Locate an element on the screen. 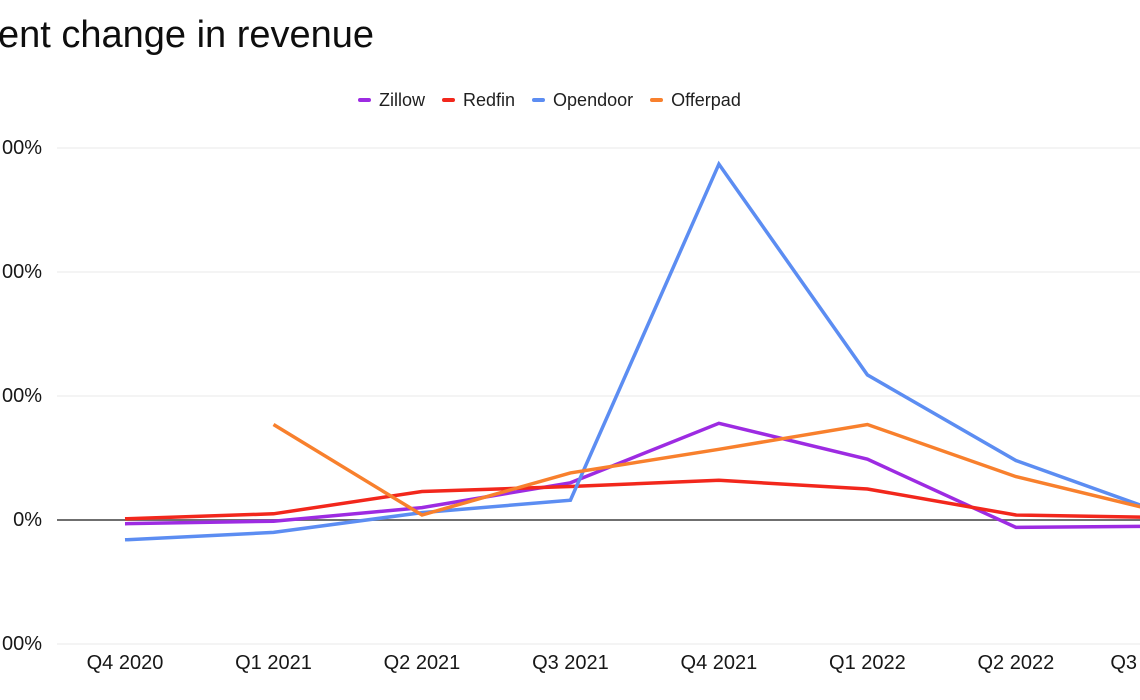 The image size is (1140, 700). series-line-redfin is located at coordinates (632, 499).